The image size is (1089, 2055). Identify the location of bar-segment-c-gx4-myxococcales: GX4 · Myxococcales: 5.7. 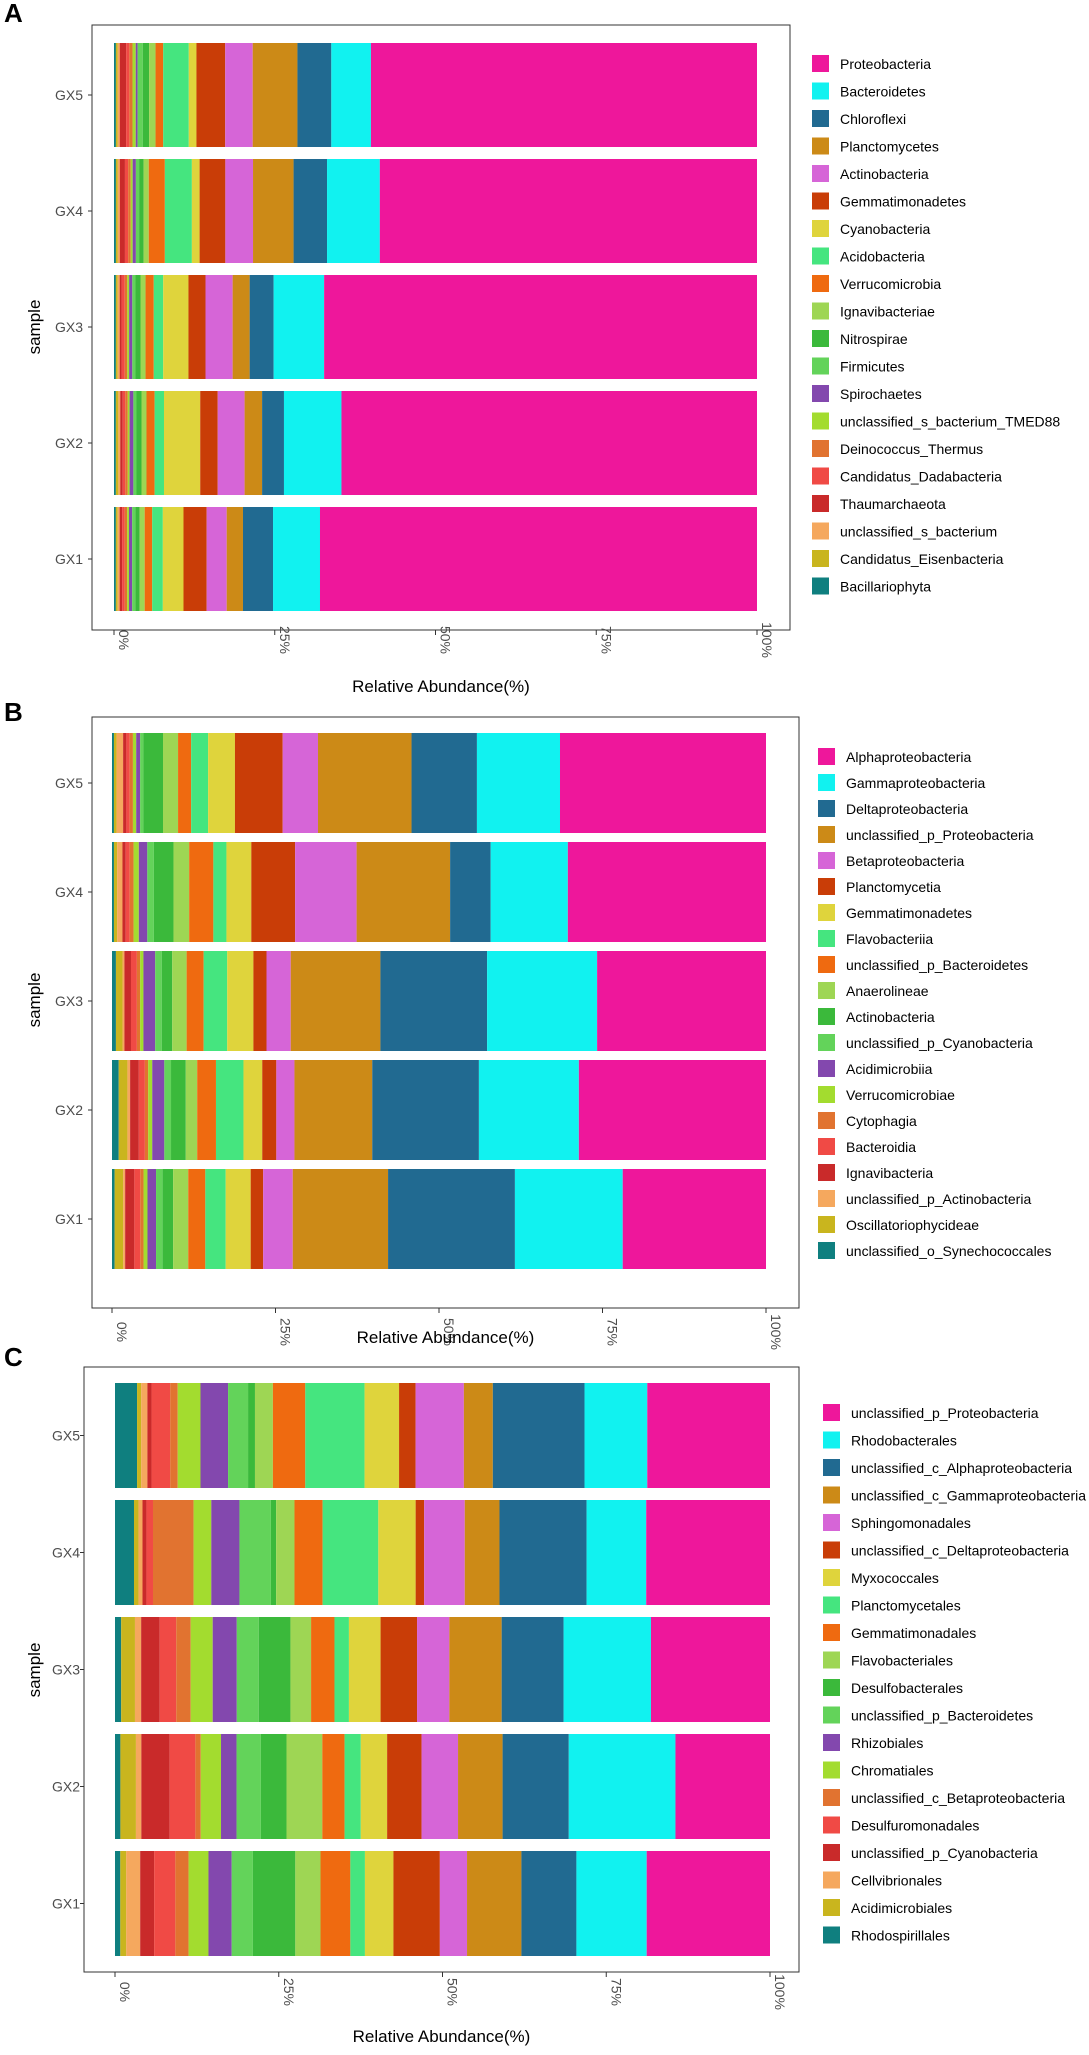
(397, 1552).